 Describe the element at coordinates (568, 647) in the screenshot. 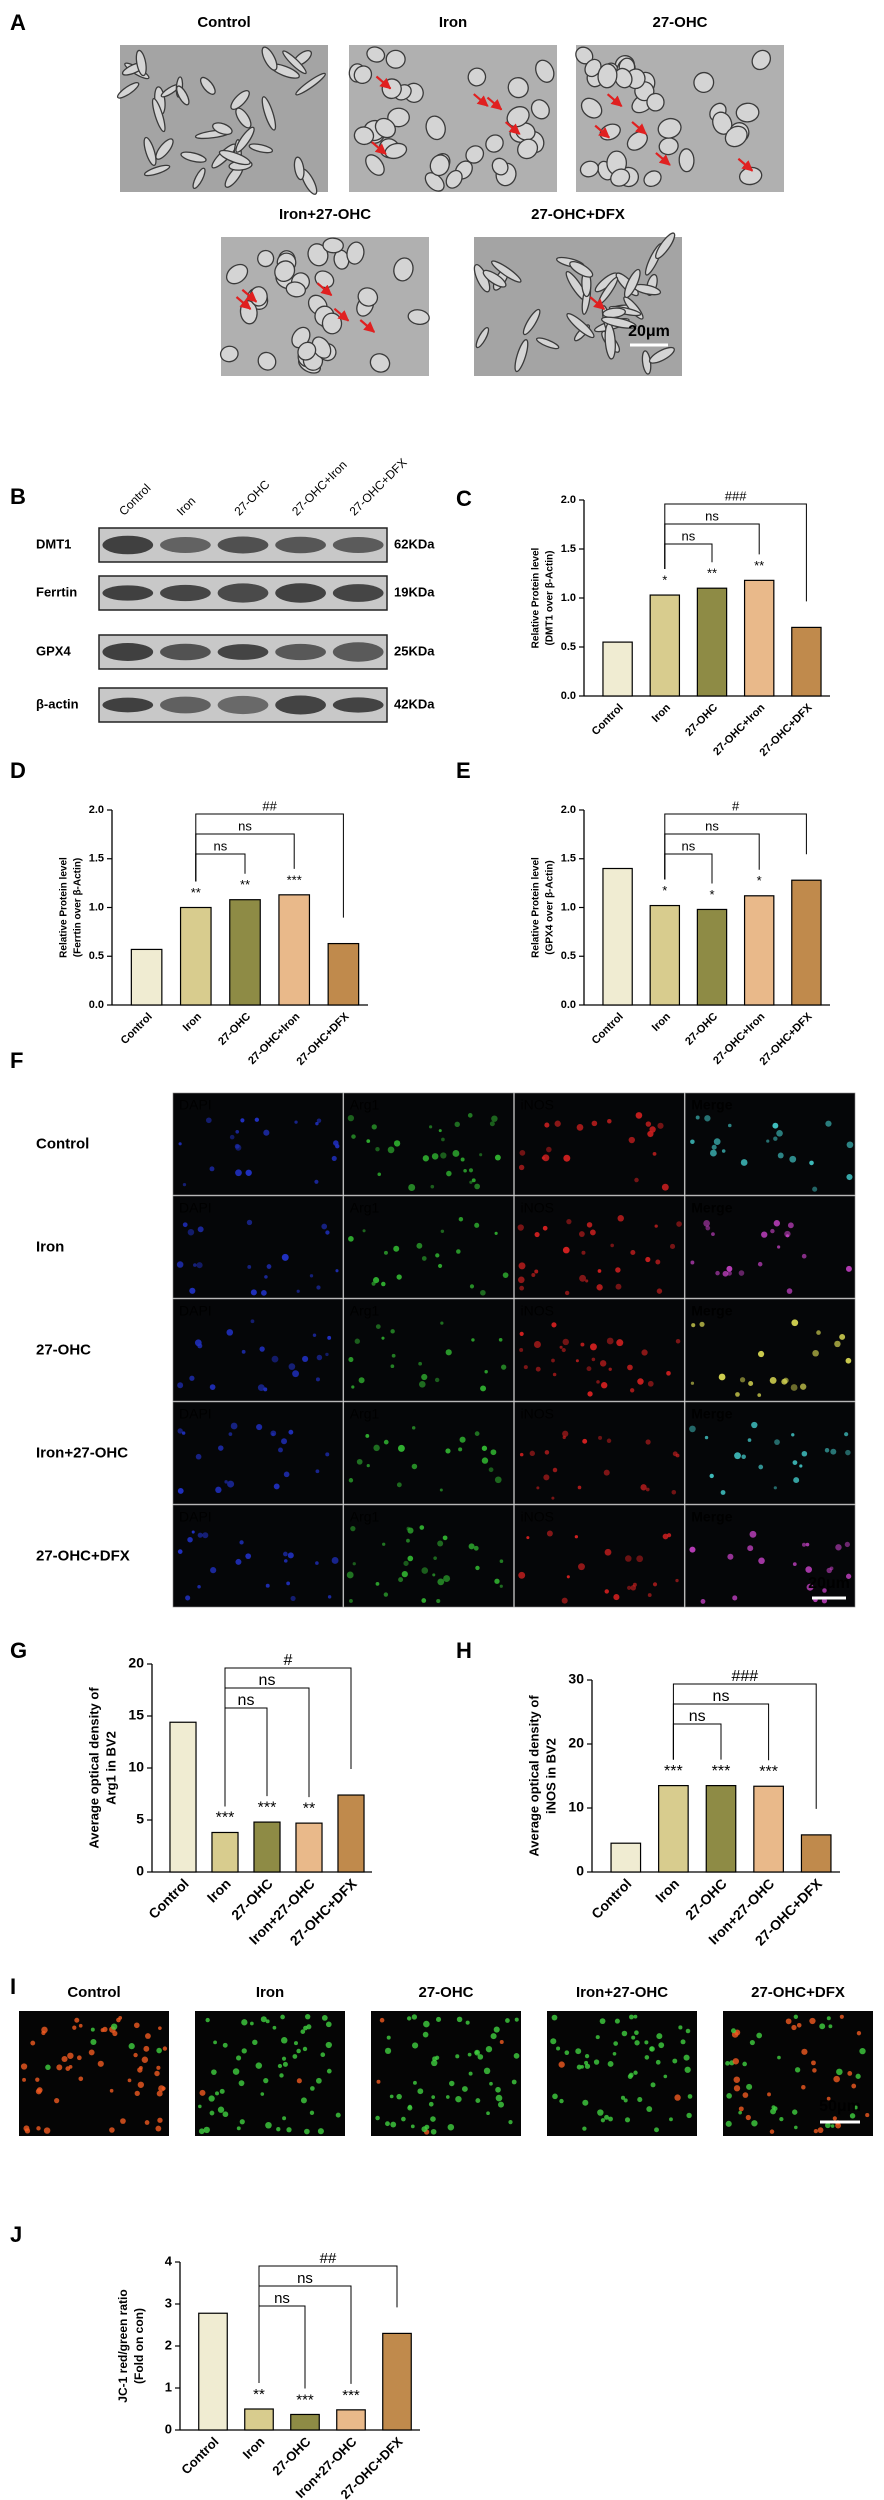

I see `y-tick-label: 0.5` at that location.